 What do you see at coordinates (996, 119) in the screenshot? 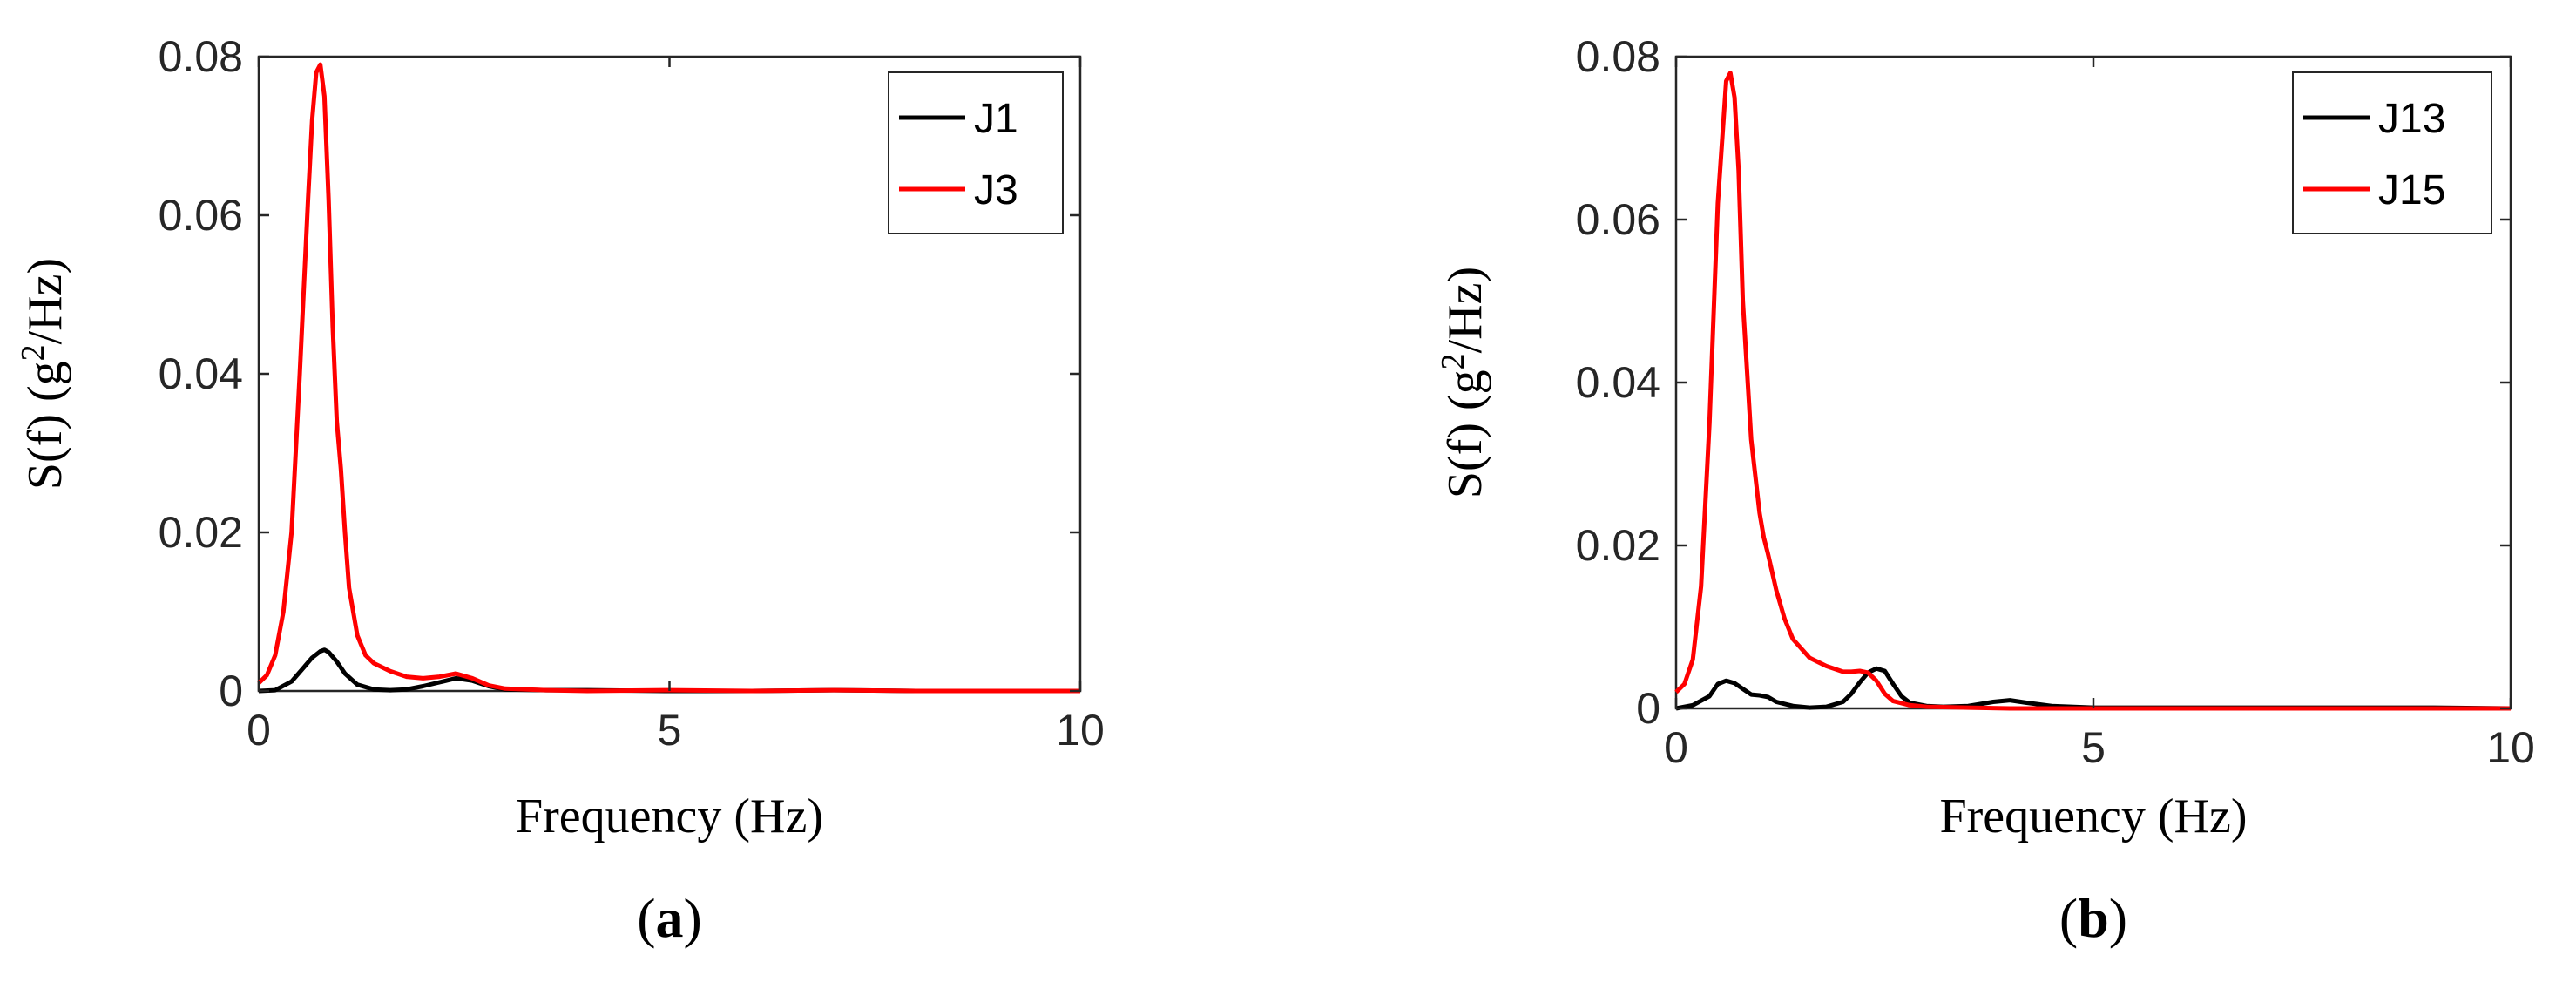
I see `legend-label-j1: J1` at bounding box center [996, 119].